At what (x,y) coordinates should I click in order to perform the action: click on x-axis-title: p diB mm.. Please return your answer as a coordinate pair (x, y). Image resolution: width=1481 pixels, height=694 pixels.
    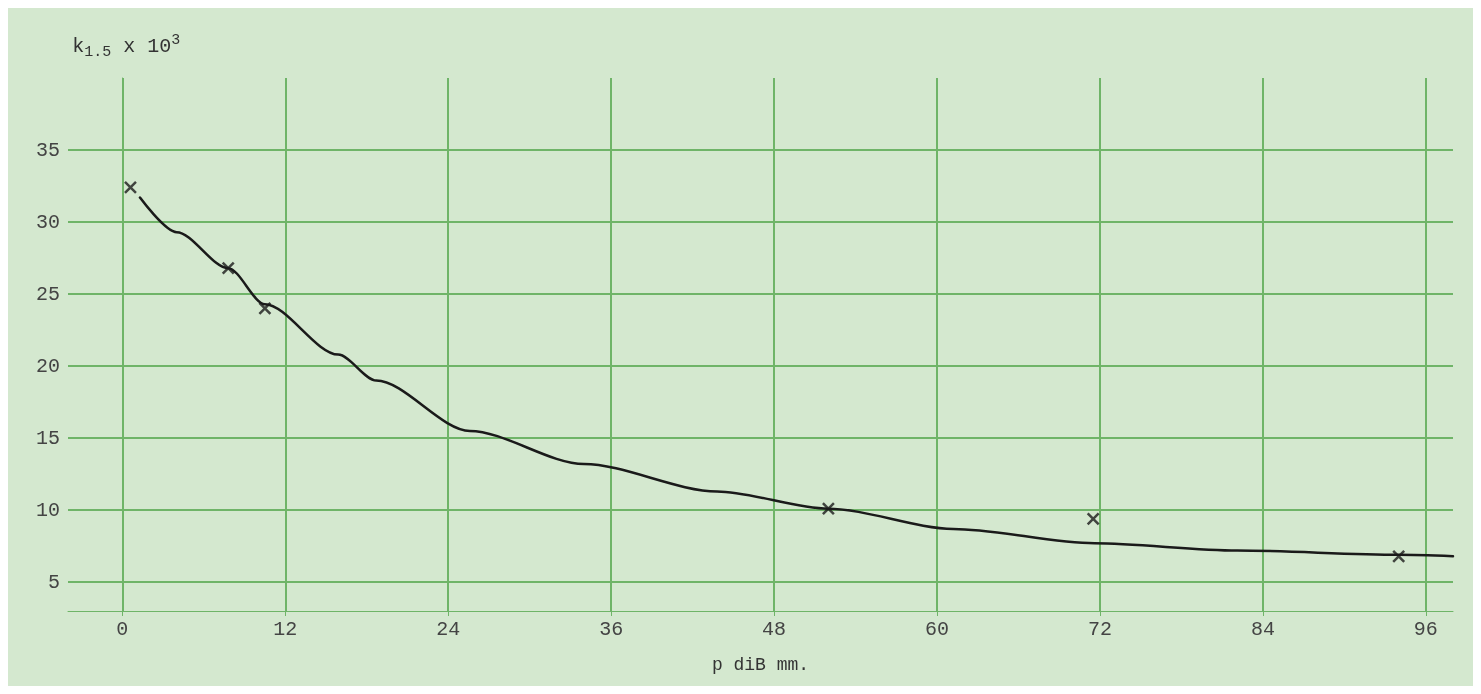
    Looking at the image, I should click on (760, 665).